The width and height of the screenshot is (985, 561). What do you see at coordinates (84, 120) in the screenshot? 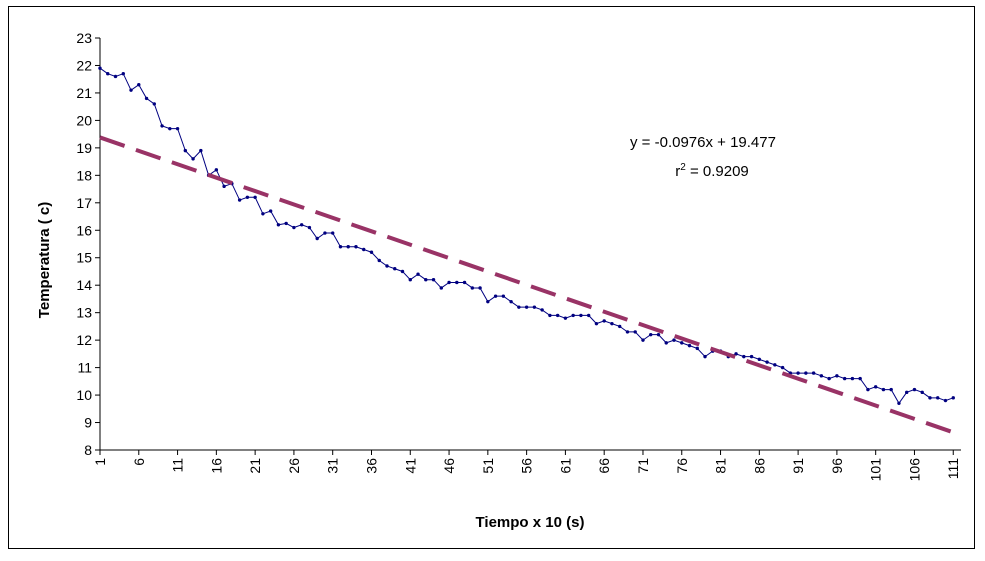
I see `y-tick-label: 20` at bounding box center [84, 120].